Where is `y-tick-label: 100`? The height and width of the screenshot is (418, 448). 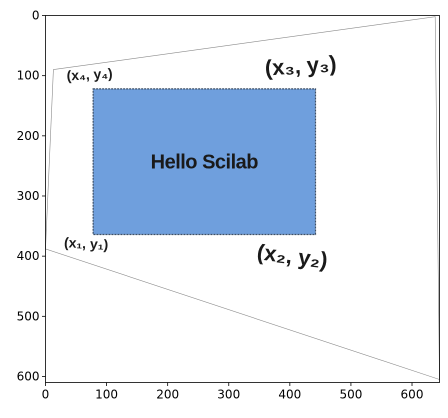
y-tick-label: 100 is located at coordinates (28, 76).